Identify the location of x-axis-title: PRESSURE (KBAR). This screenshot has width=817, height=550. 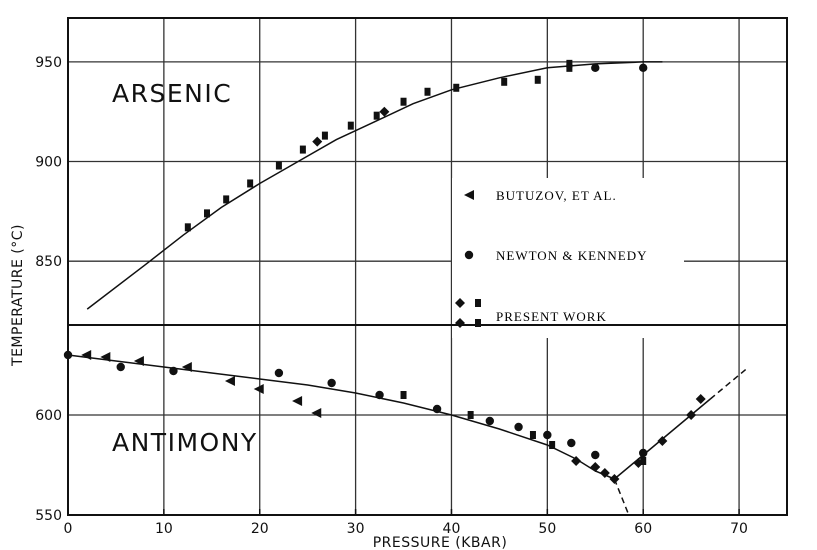
(440, 542).